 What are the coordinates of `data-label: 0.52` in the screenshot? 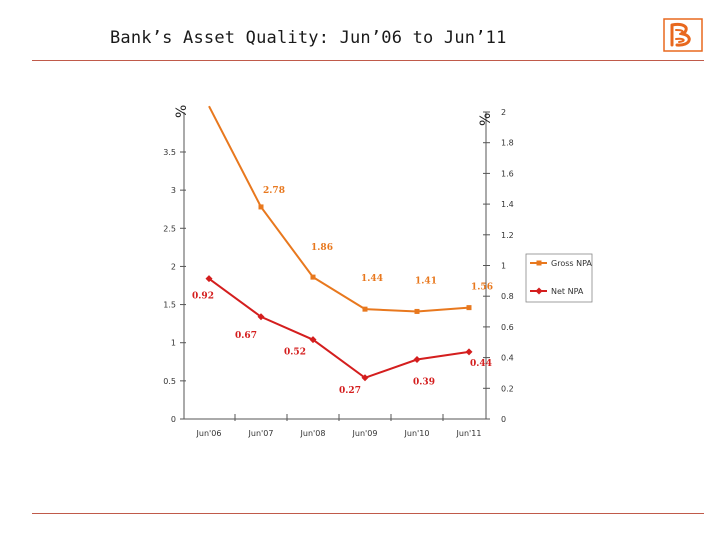 It's located at (295, 353).